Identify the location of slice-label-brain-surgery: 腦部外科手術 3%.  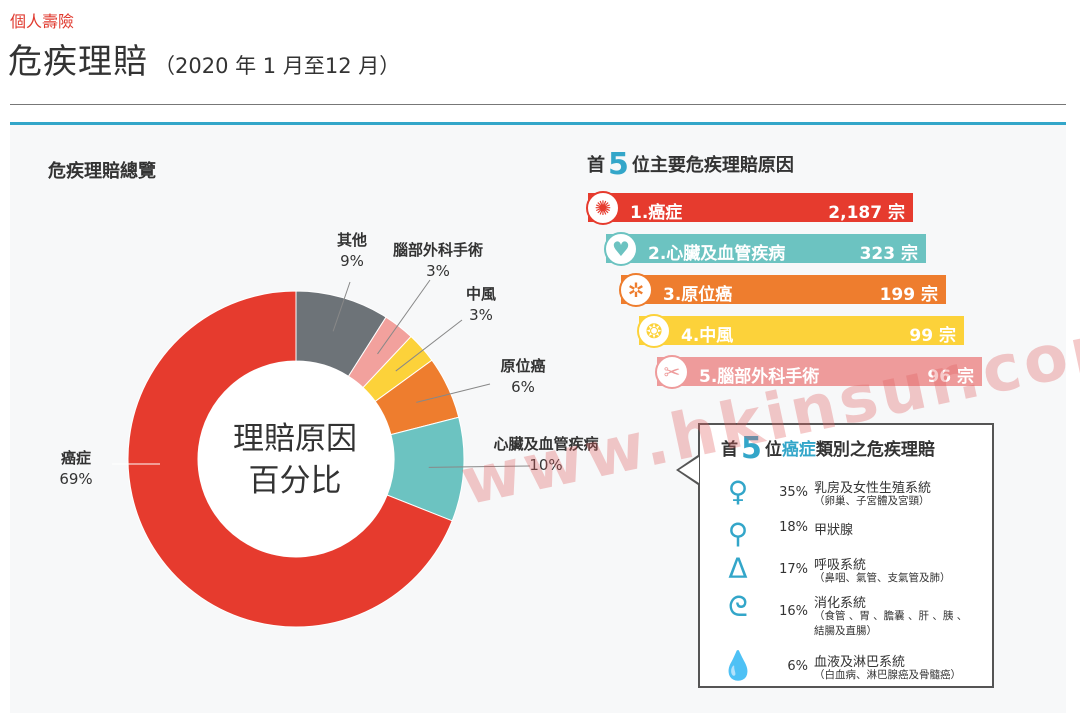
(438, 261).